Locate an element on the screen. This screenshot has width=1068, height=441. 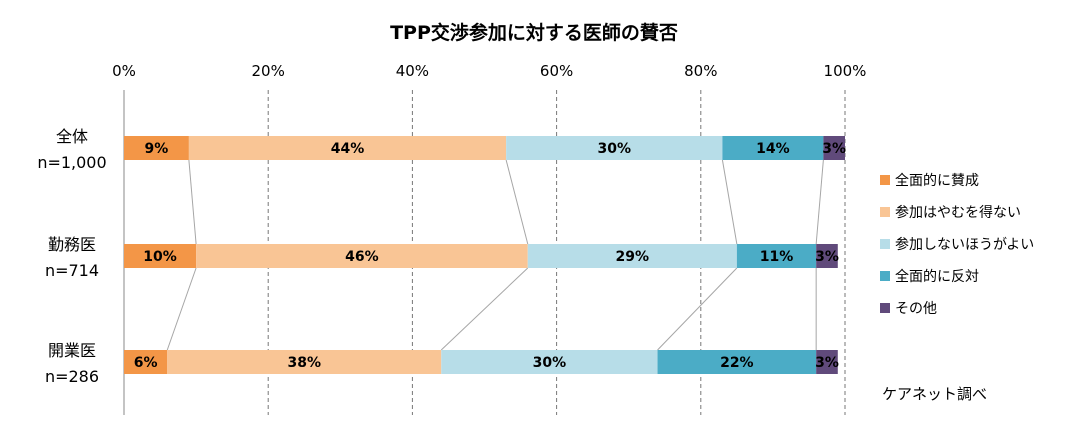
category-n-label: n=286 is located at coordinates (72, 376).